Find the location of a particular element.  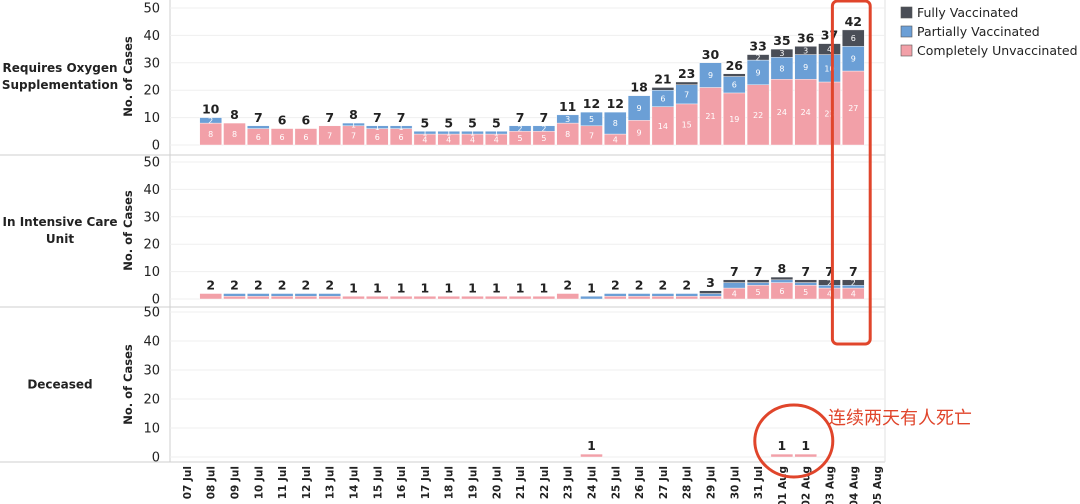

segment-label: 23 is located at coordinates (829, 113).